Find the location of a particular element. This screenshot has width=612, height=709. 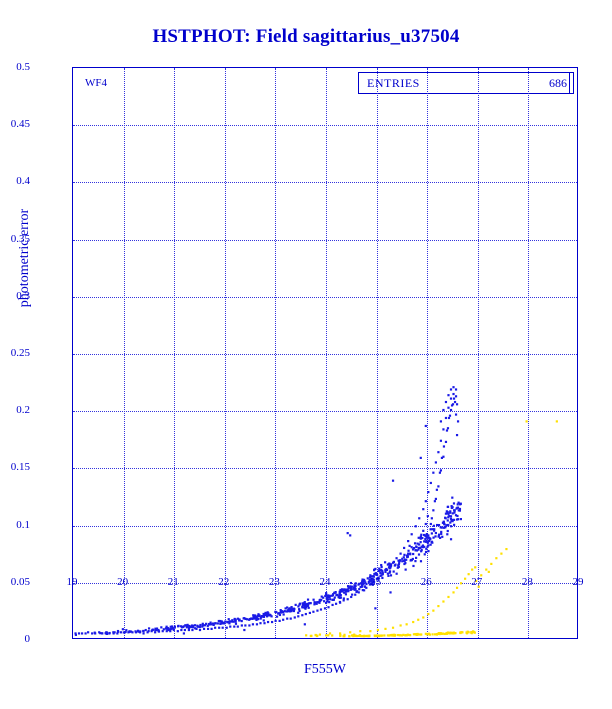

chip-label: WF4 is located at coordinates (96, 83).